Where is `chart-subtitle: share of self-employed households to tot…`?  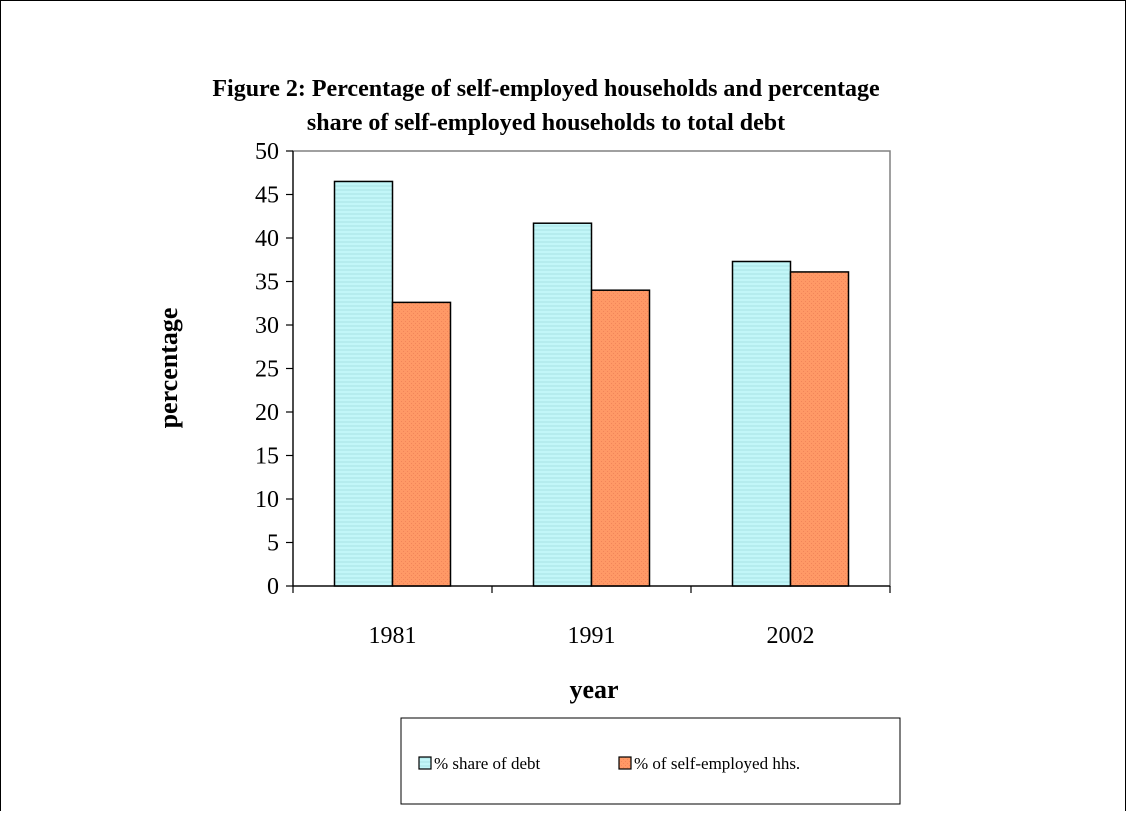
chart-subtitle: share of self-employed households to tot… is located at coordinates (546, 123).